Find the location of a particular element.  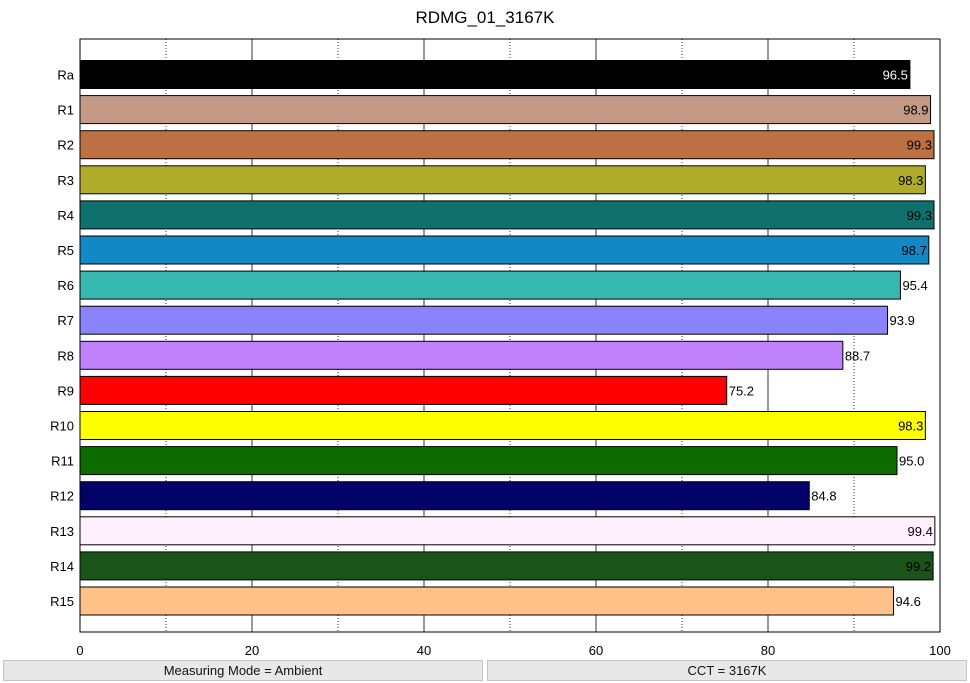

bar-r9 is located at coordinates (403, 390).